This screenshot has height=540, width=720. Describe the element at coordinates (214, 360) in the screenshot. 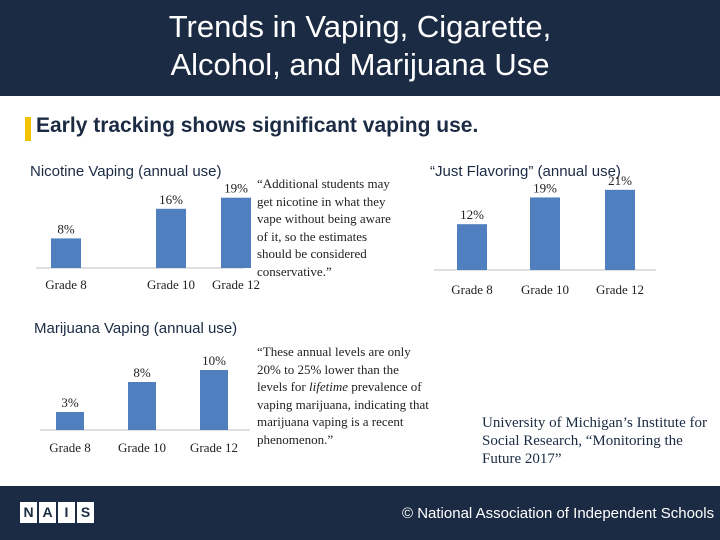

I see `data-label: 10%` at that location.